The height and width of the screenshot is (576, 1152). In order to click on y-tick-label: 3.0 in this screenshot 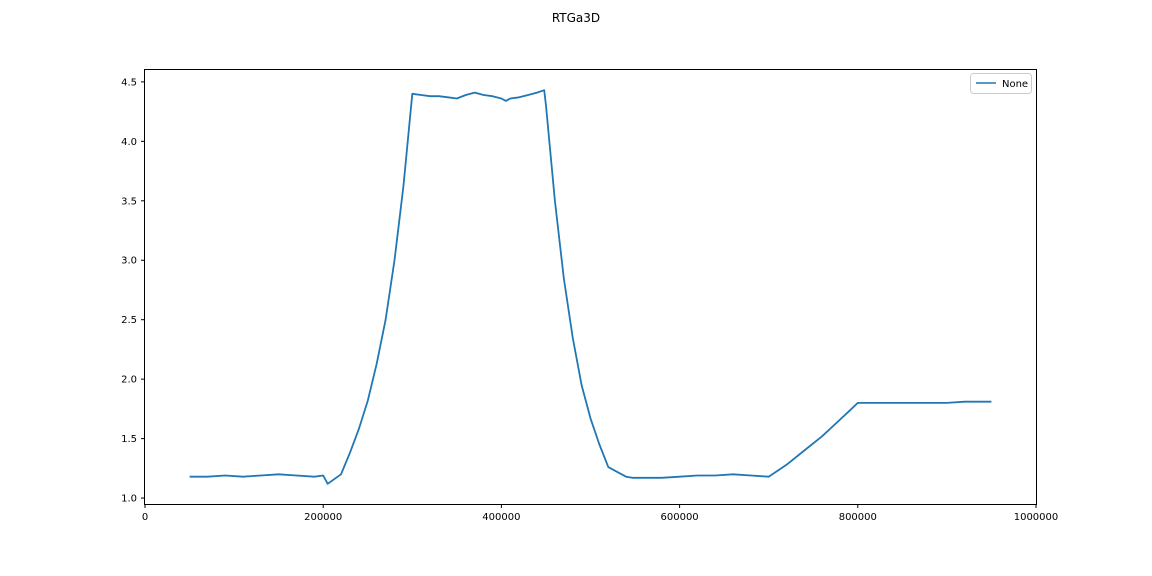, I will do `click(129, 261)`.